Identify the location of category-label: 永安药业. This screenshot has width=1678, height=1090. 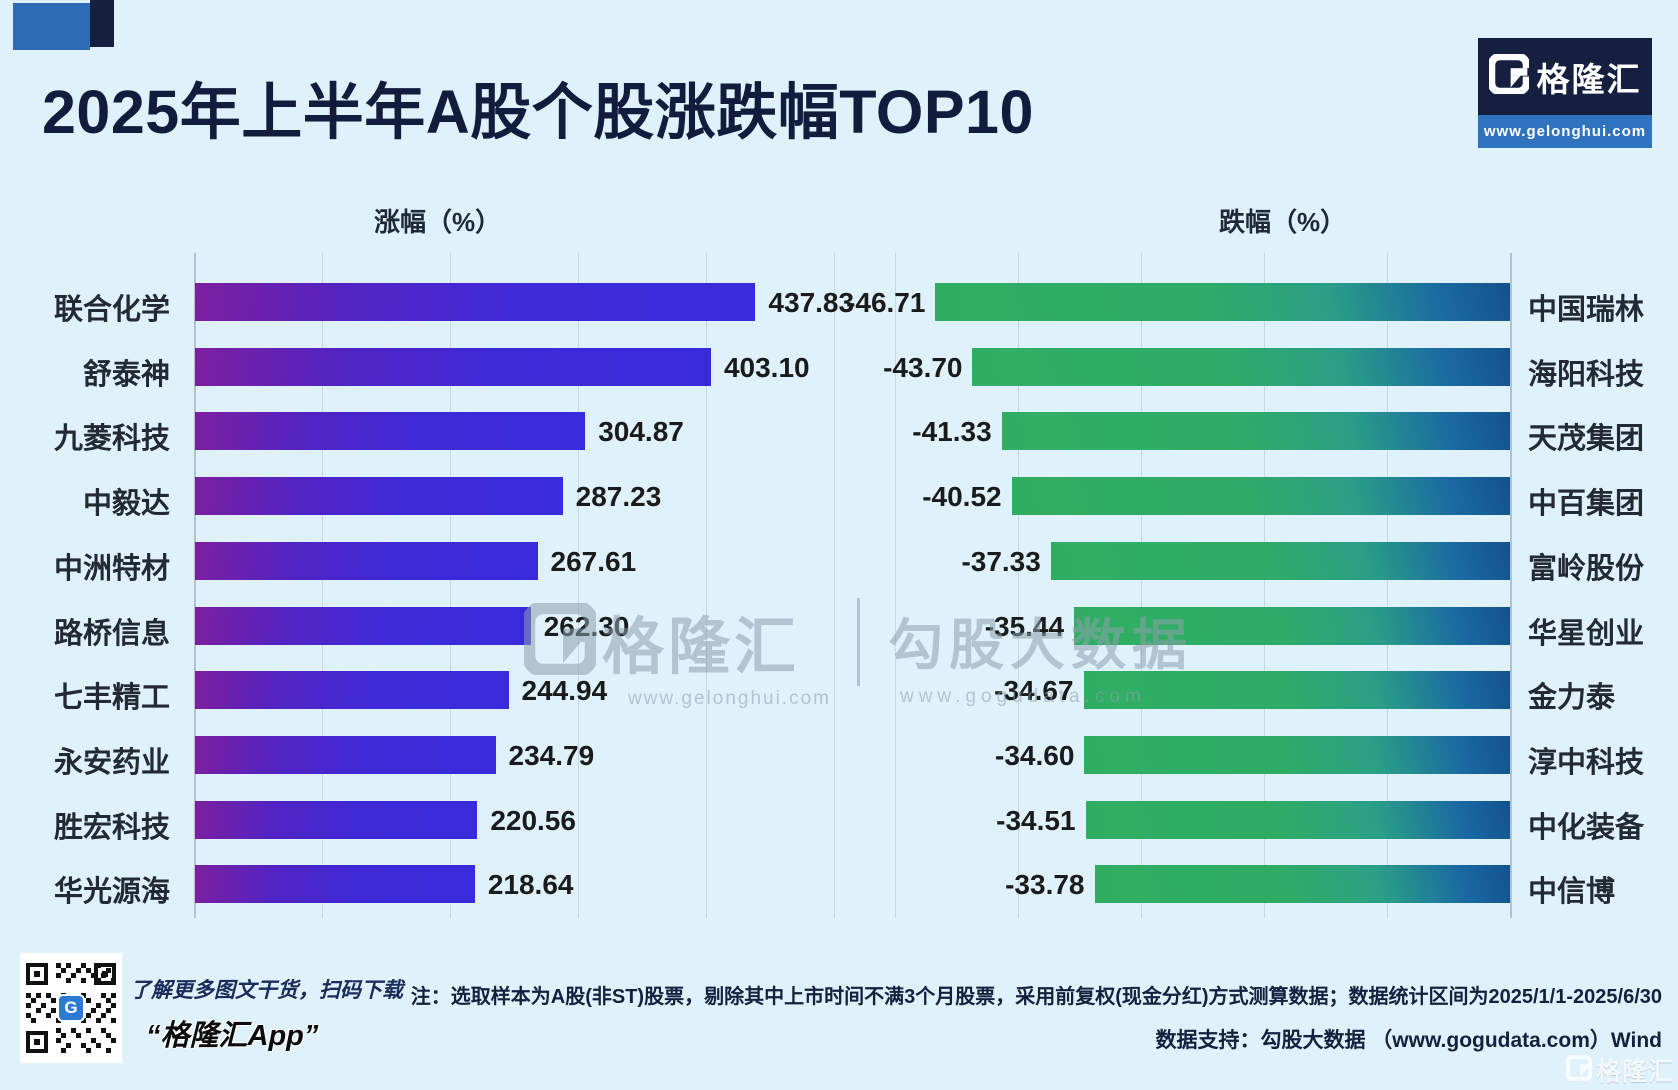
(111, 762).